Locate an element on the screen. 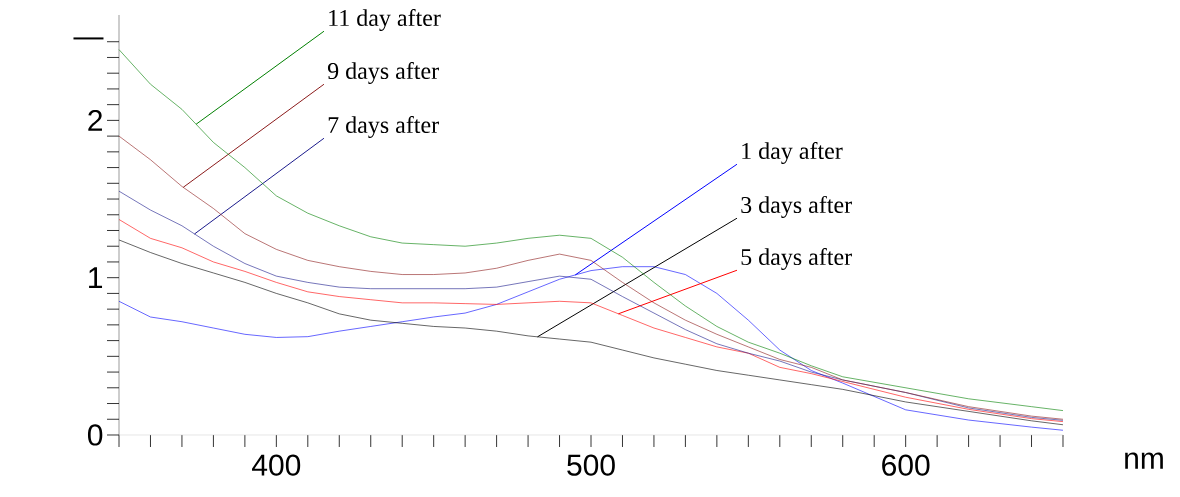 Image resolution: width=1180 pixels, height=497 pixels. text: 11 day after is located at coordinates (385, 20).